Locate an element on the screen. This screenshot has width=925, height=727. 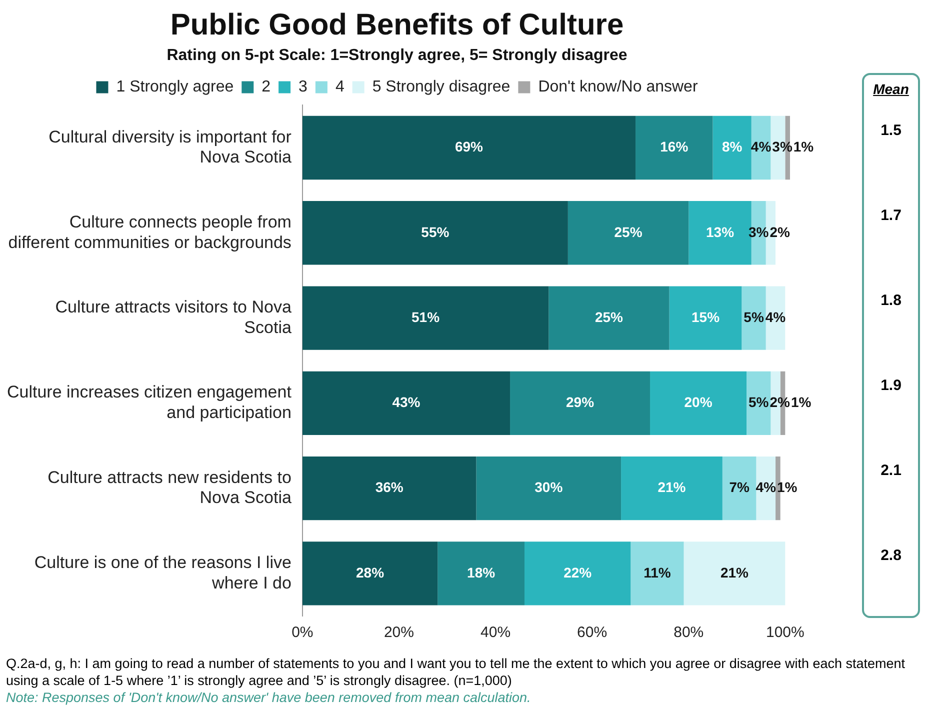
data-label: 11% is located at coordinates (658, 572).